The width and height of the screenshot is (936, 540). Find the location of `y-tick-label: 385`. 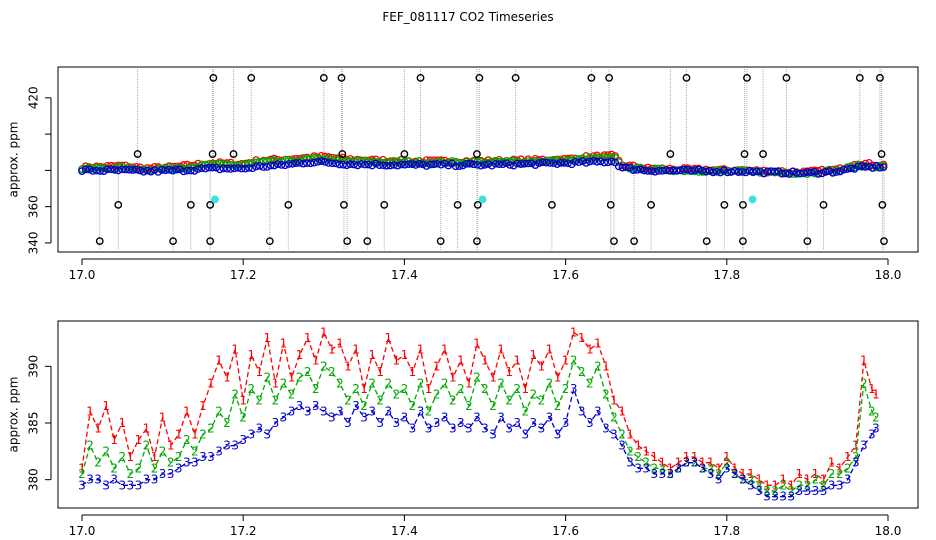

y-tick-label: 385 is located at coordinates (34, 423).